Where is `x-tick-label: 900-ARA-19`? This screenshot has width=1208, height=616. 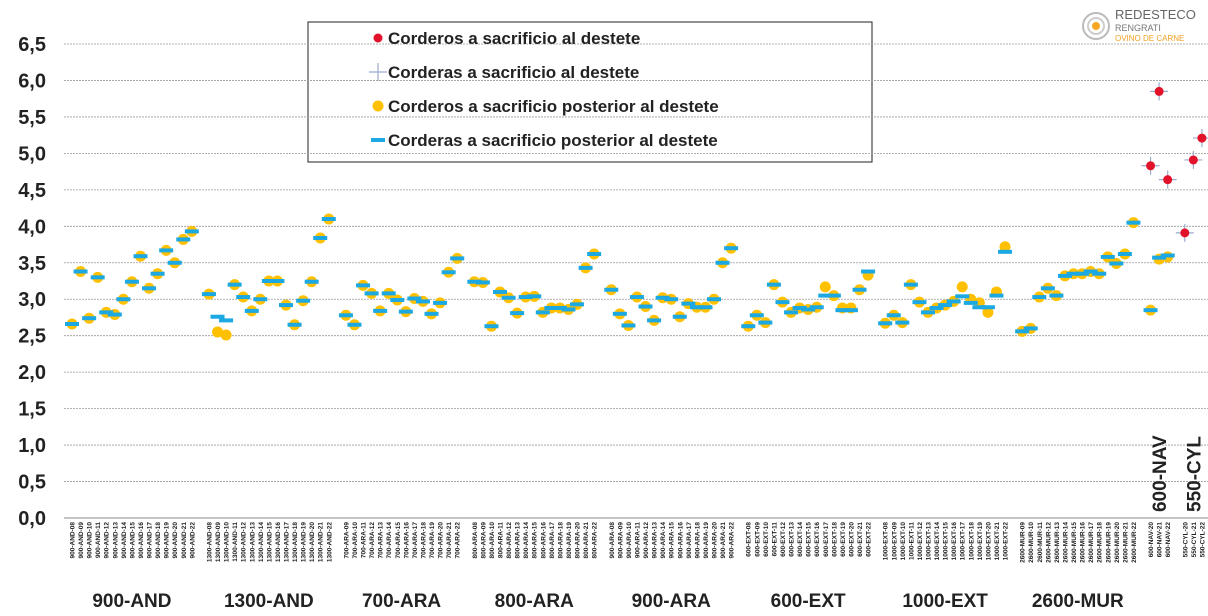 x-tick-label: 900-ARA-19 is located at coordinates (706, 540).